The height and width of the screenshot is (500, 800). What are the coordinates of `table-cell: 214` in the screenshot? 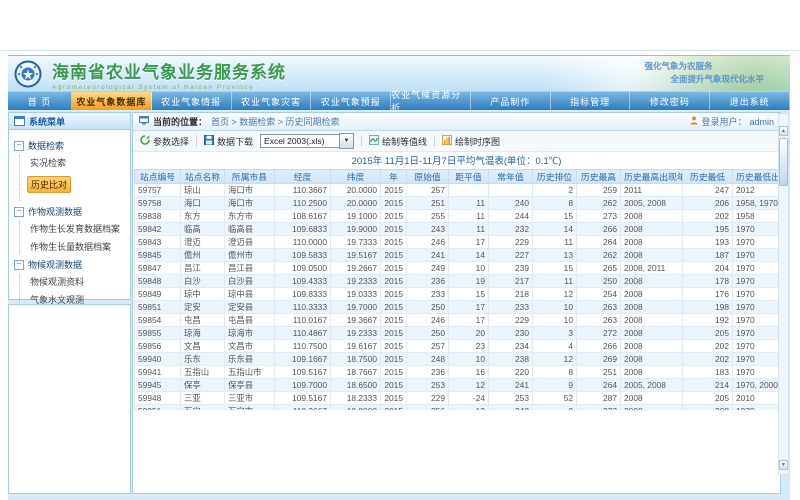 It's located at (707, 385).